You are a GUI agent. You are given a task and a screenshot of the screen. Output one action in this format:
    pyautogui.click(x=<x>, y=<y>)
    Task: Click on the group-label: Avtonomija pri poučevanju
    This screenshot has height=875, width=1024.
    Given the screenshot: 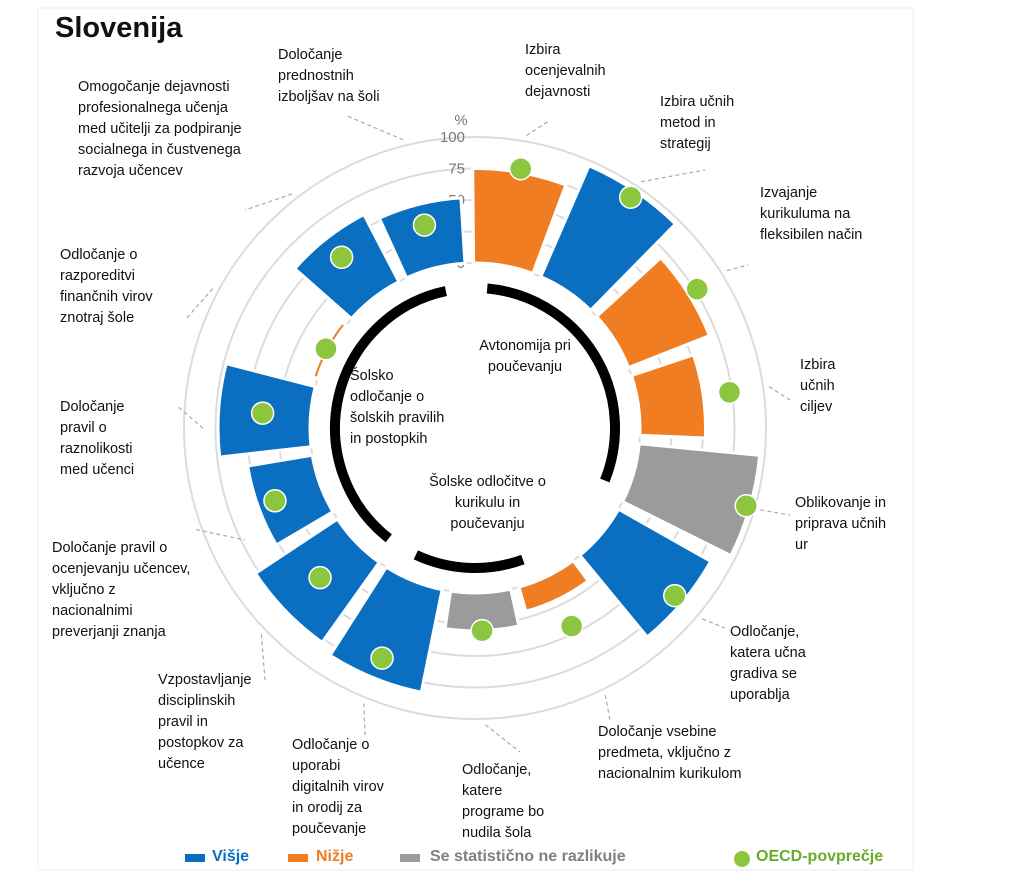 What is the action you would take?
    pyautogui.click(x=525, y=356)
    